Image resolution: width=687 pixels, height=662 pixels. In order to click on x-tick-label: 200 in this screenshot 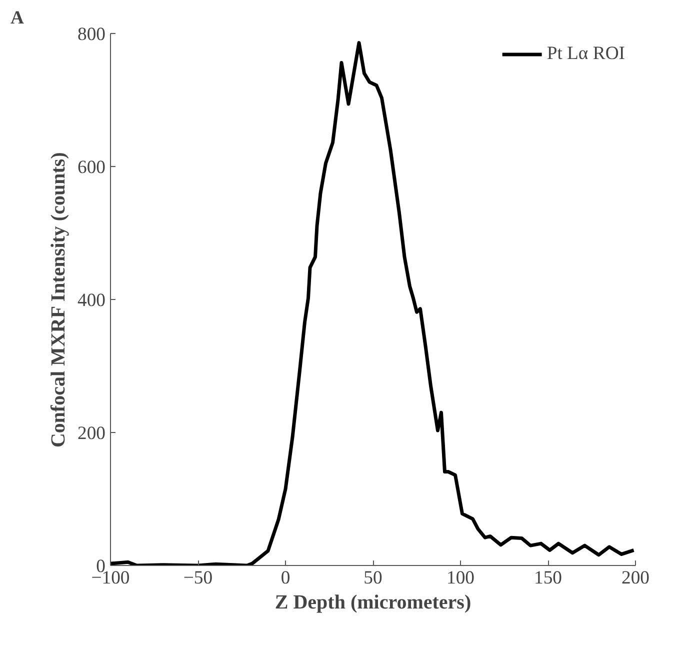, I will do `click(636, 578)`.